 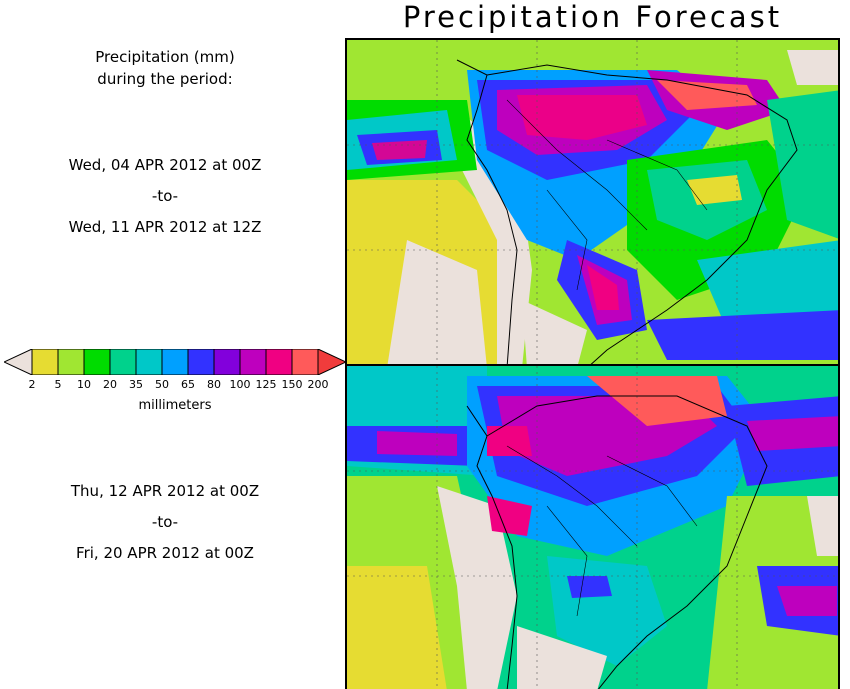 I want to click on colorbar-tick-label: 20, so click(x=110, y=384).